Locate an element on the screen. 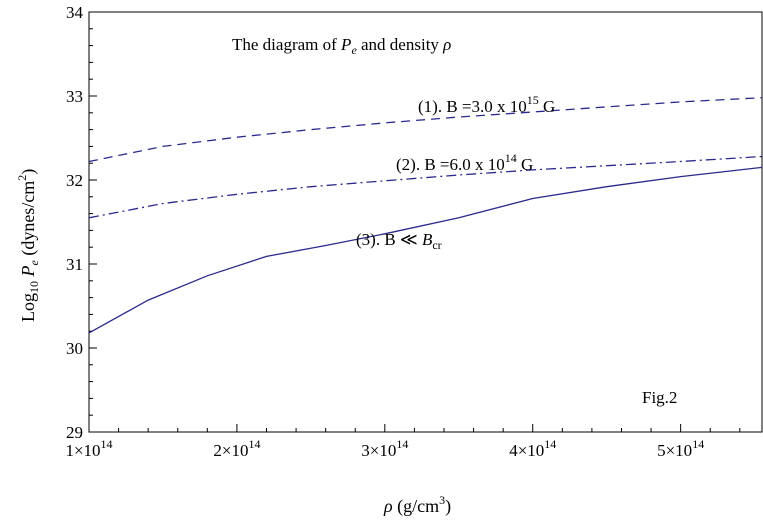  y-tick-label: 29 is located at coordinates (74, 432).